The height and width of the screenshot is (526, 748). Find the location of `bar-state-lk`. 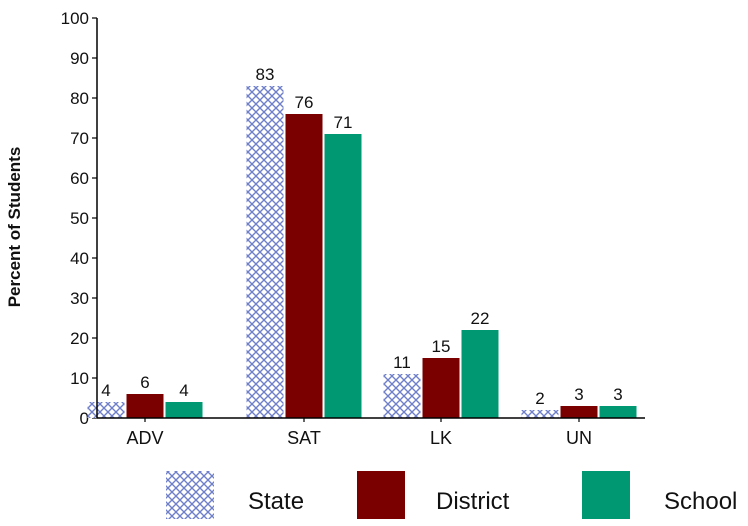

bar-state-lk is located at coordinates (402, 396).